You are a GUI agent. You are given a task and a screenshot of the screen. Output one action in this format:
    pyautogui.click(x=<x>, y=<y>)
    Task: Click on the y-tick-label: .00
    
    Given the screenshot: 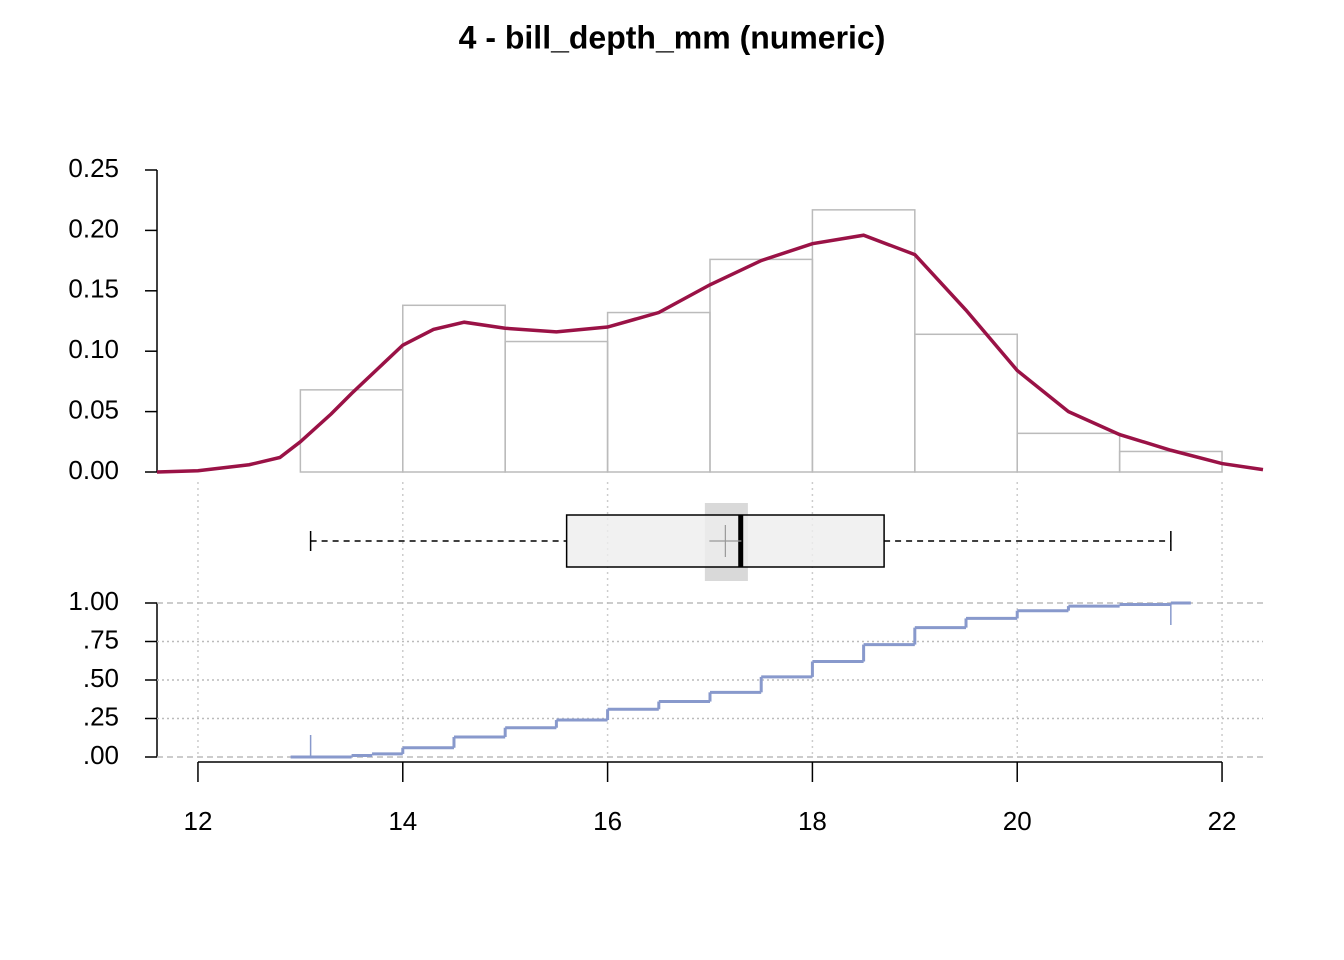 What is the action you would take?
    pyautogui.click(x=101, y=755)
    